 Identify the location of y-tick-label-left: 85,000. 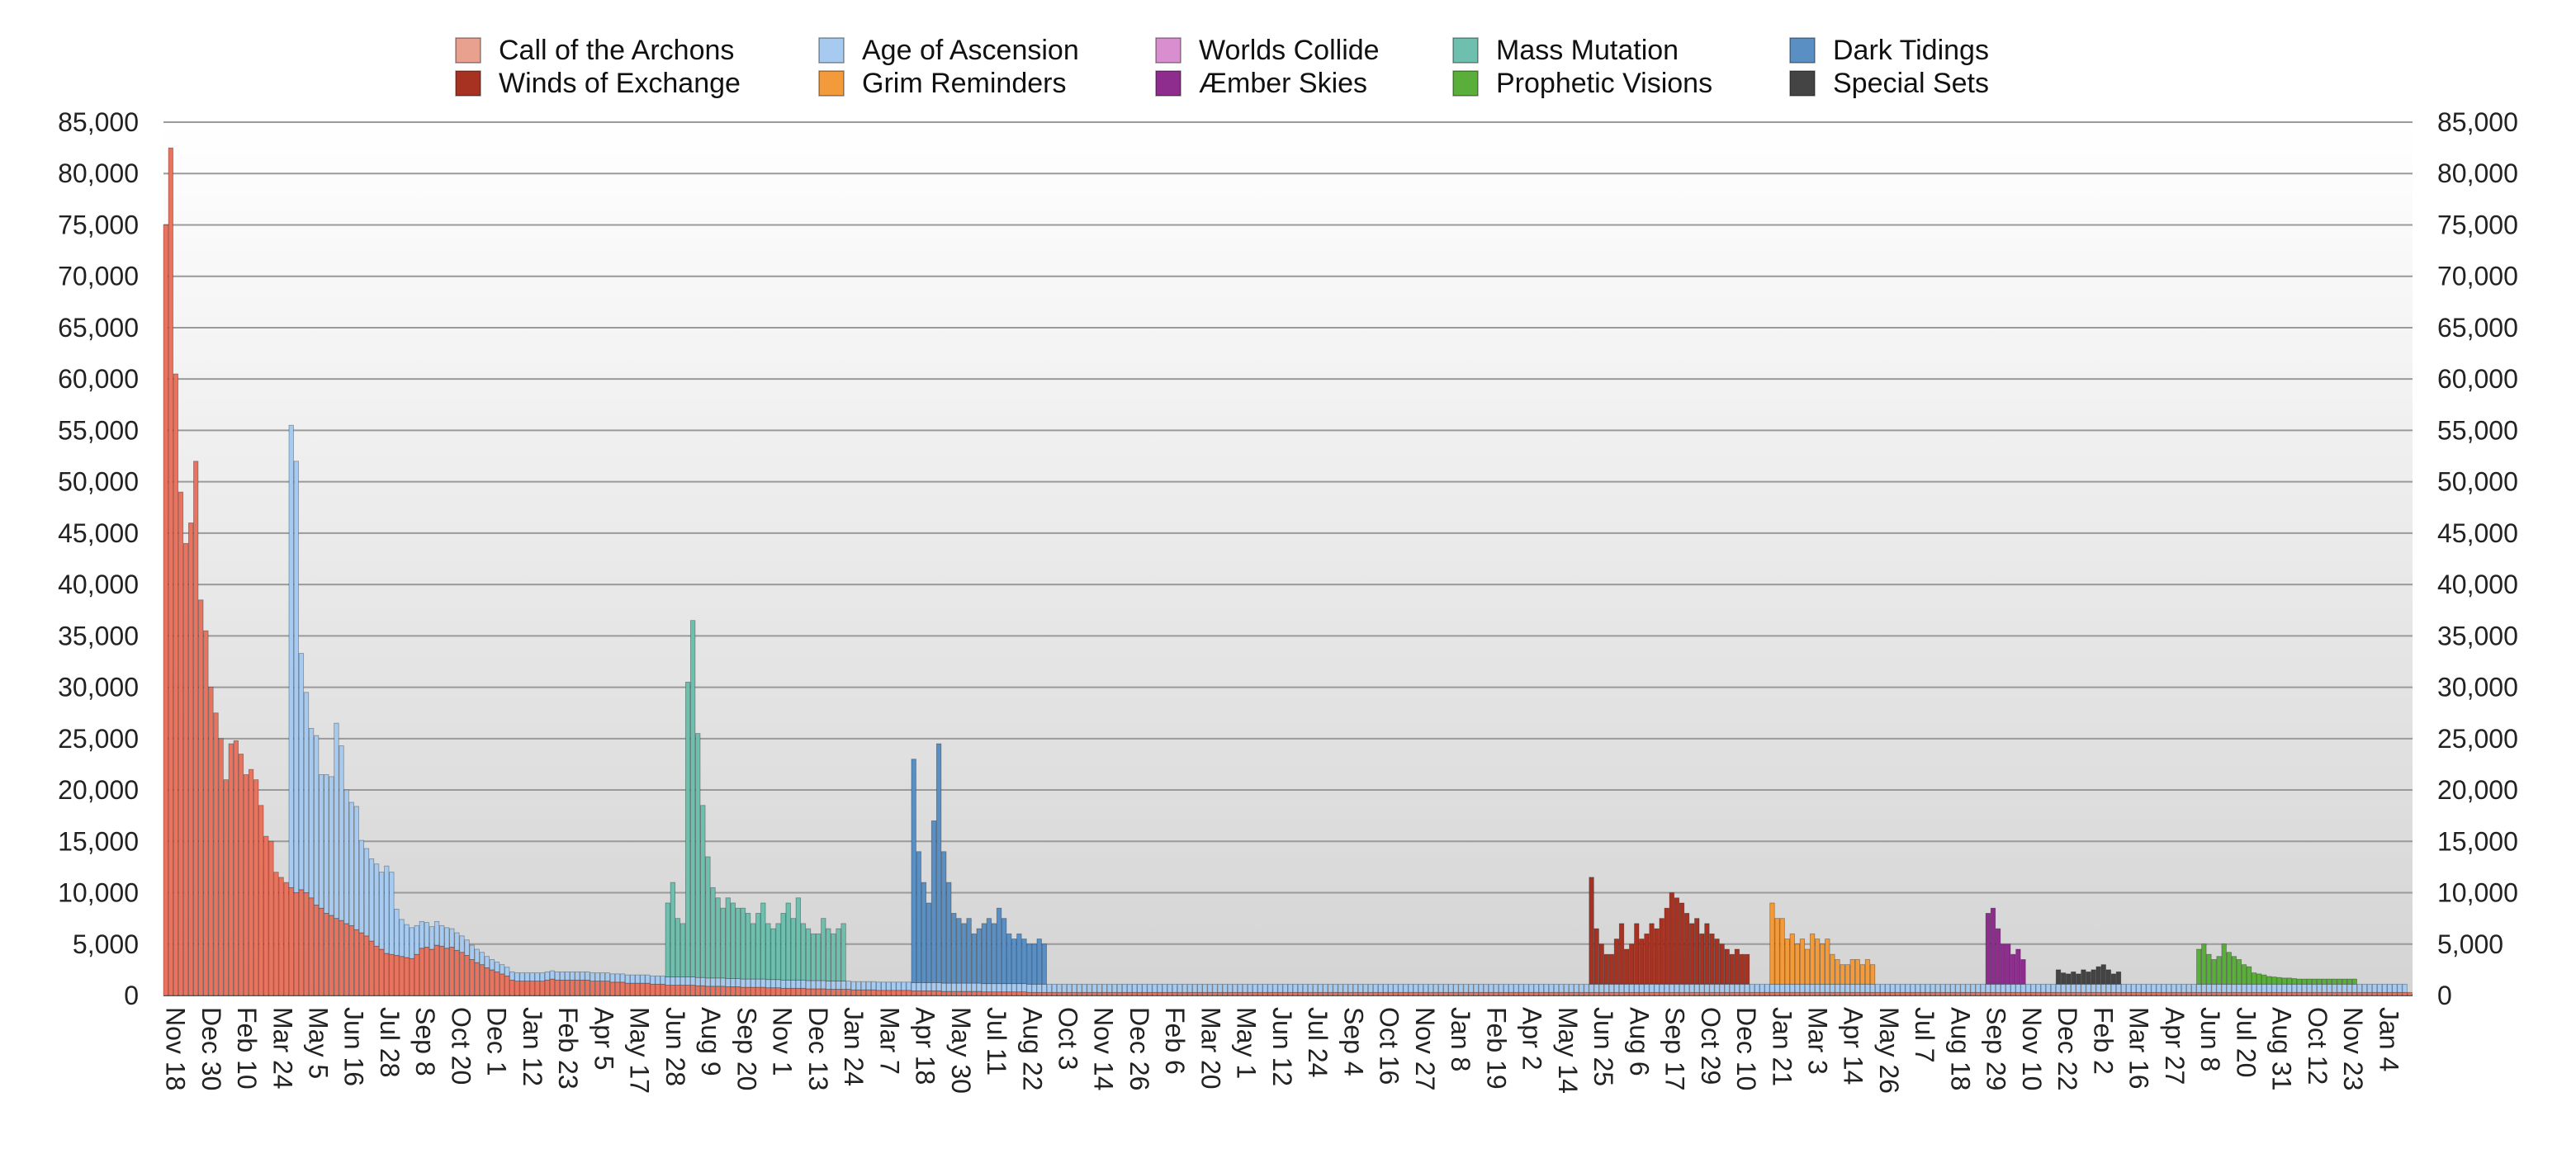
(98, 122).